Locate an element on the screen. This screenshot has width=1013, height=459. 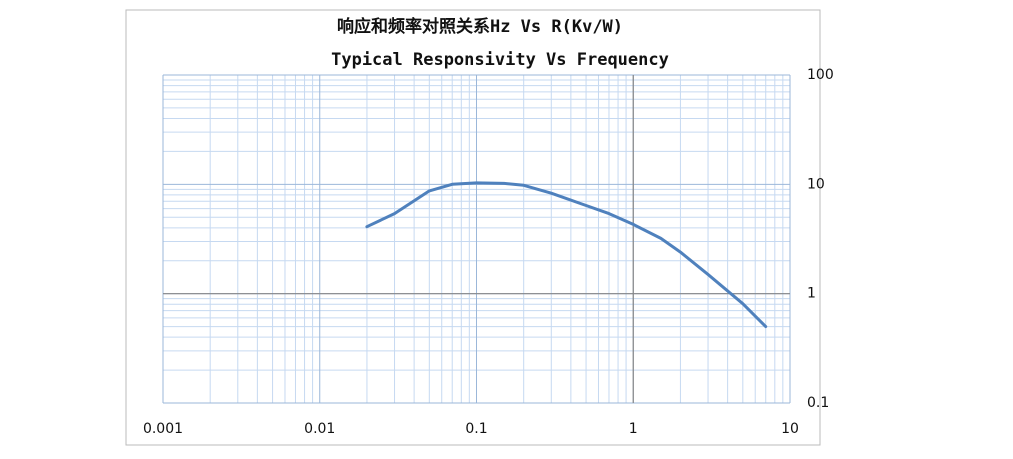
y-tick-label: 10 is located at coordinates (816, 184).